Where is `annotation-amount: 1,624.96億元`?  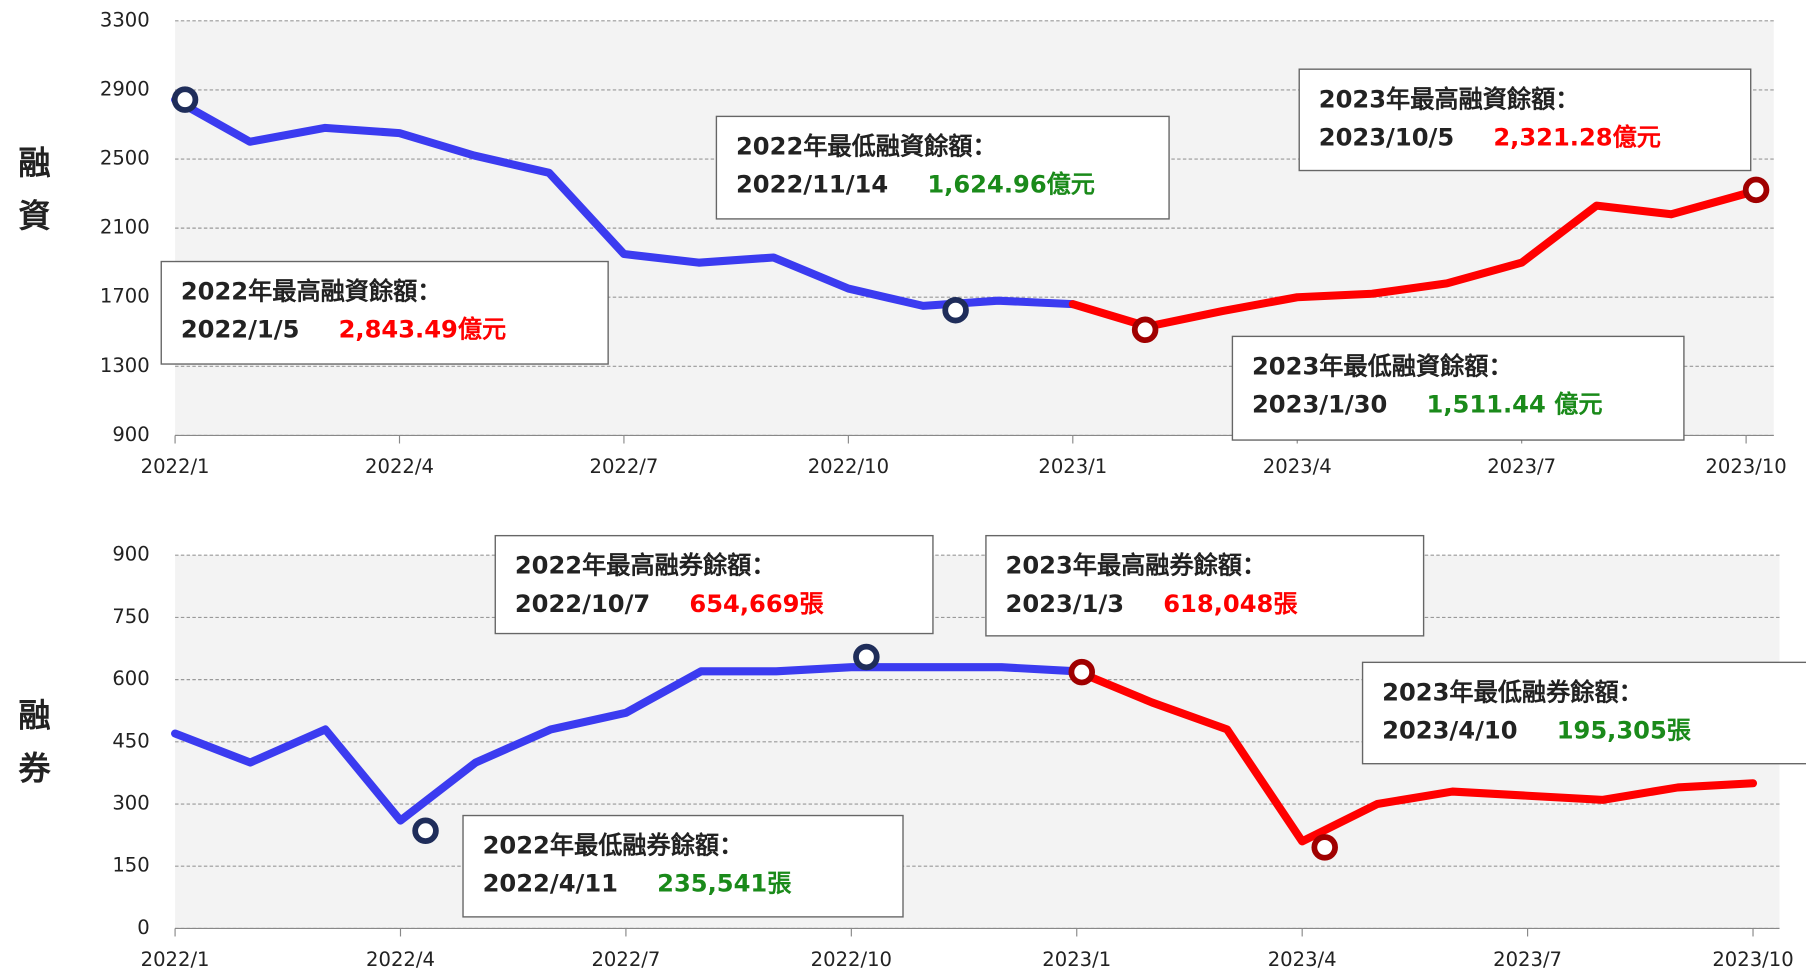 annotation-amount: 1,624.96億元 is located at coordinates (1011, 185).